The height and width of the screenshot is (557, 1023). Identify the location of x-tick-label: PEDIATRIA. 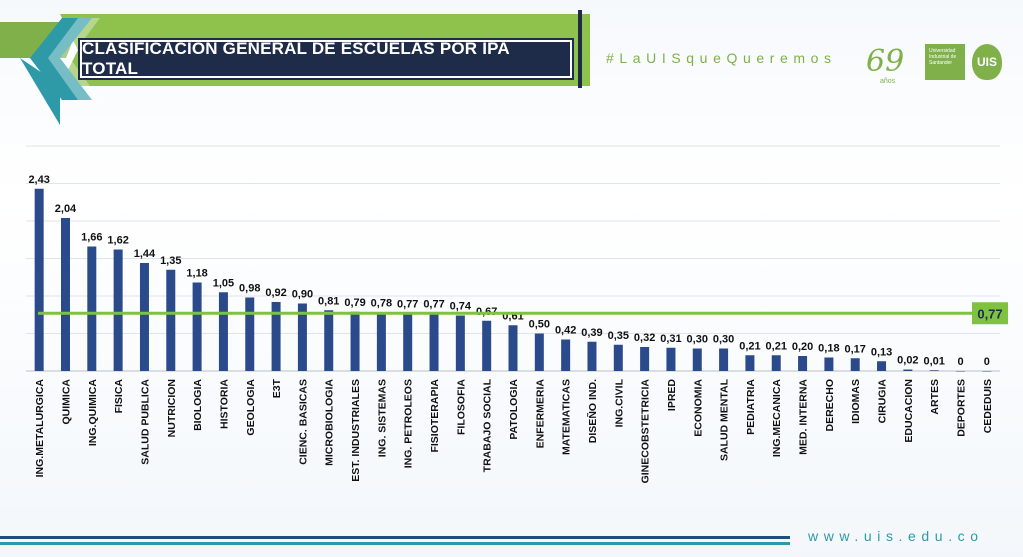
(751, 407).